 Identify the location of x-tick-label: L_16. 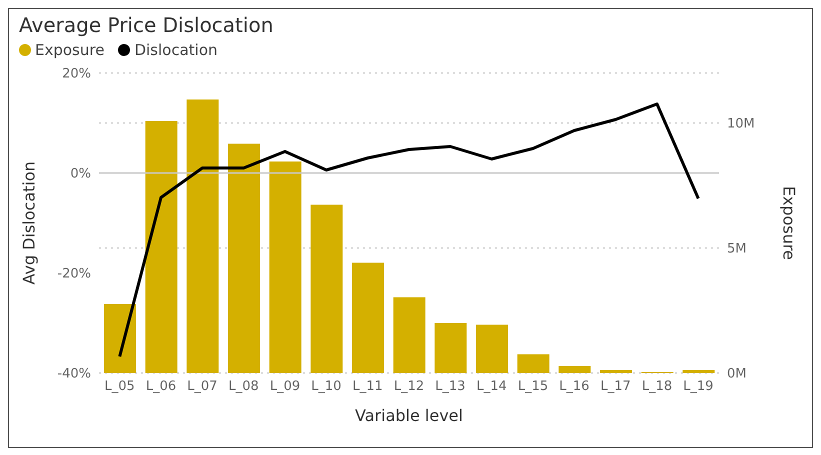
(574, 386).